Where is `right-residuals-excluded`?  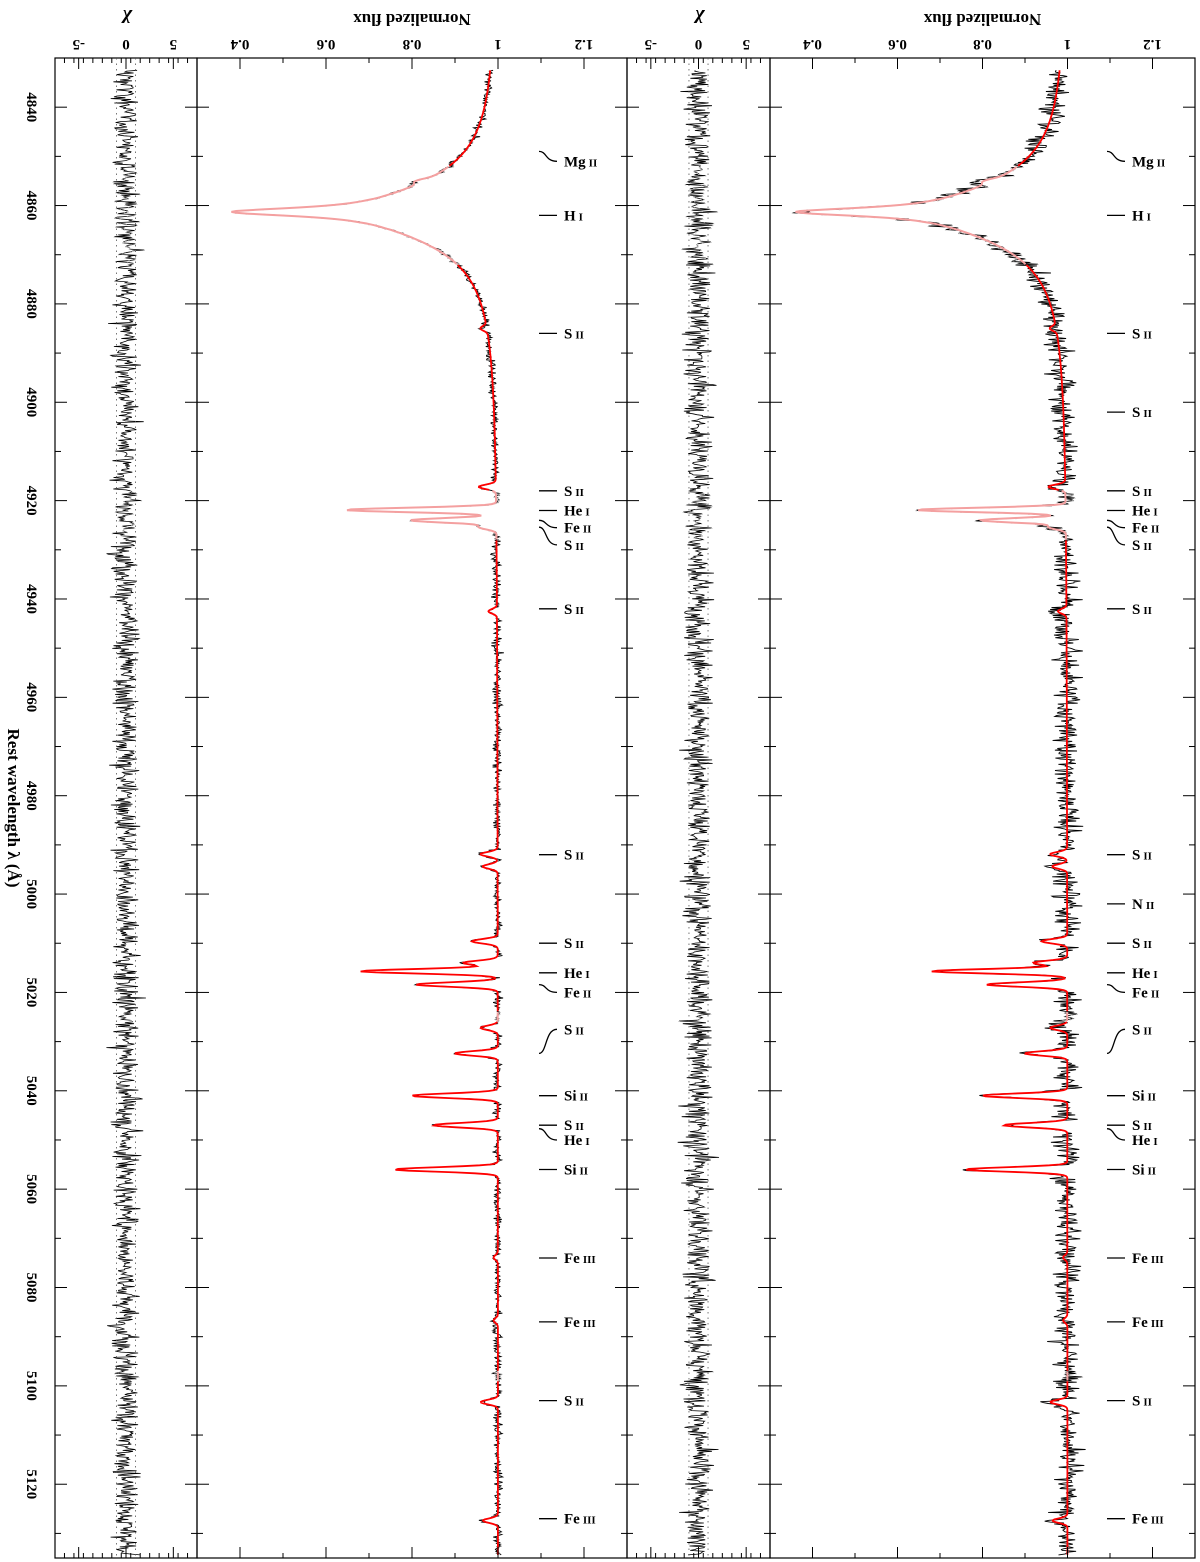
right-residuals-excluded is located at coordinates (698, 774).